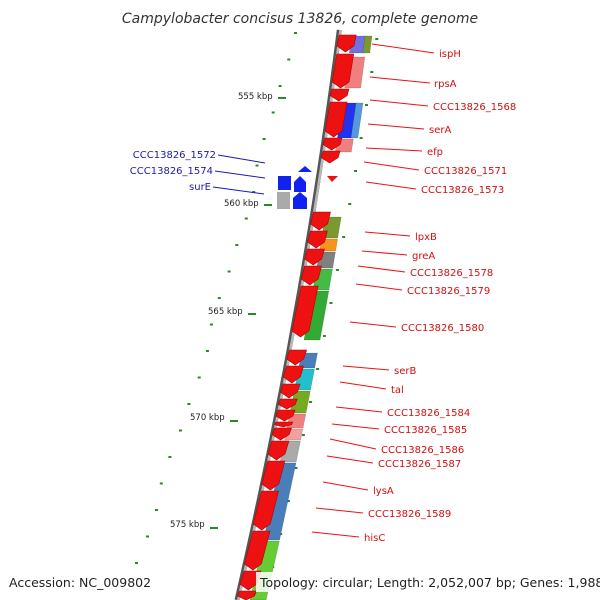  Describe the element at coordinates (451, 273) in the screenshot. I see `gene-label: CCC13826_1578` at that location.